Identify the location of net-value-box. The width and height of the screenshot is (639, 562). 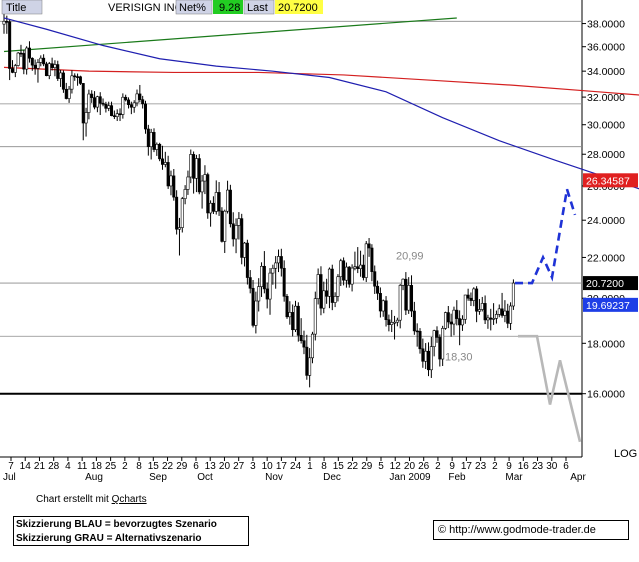
(228, 7).